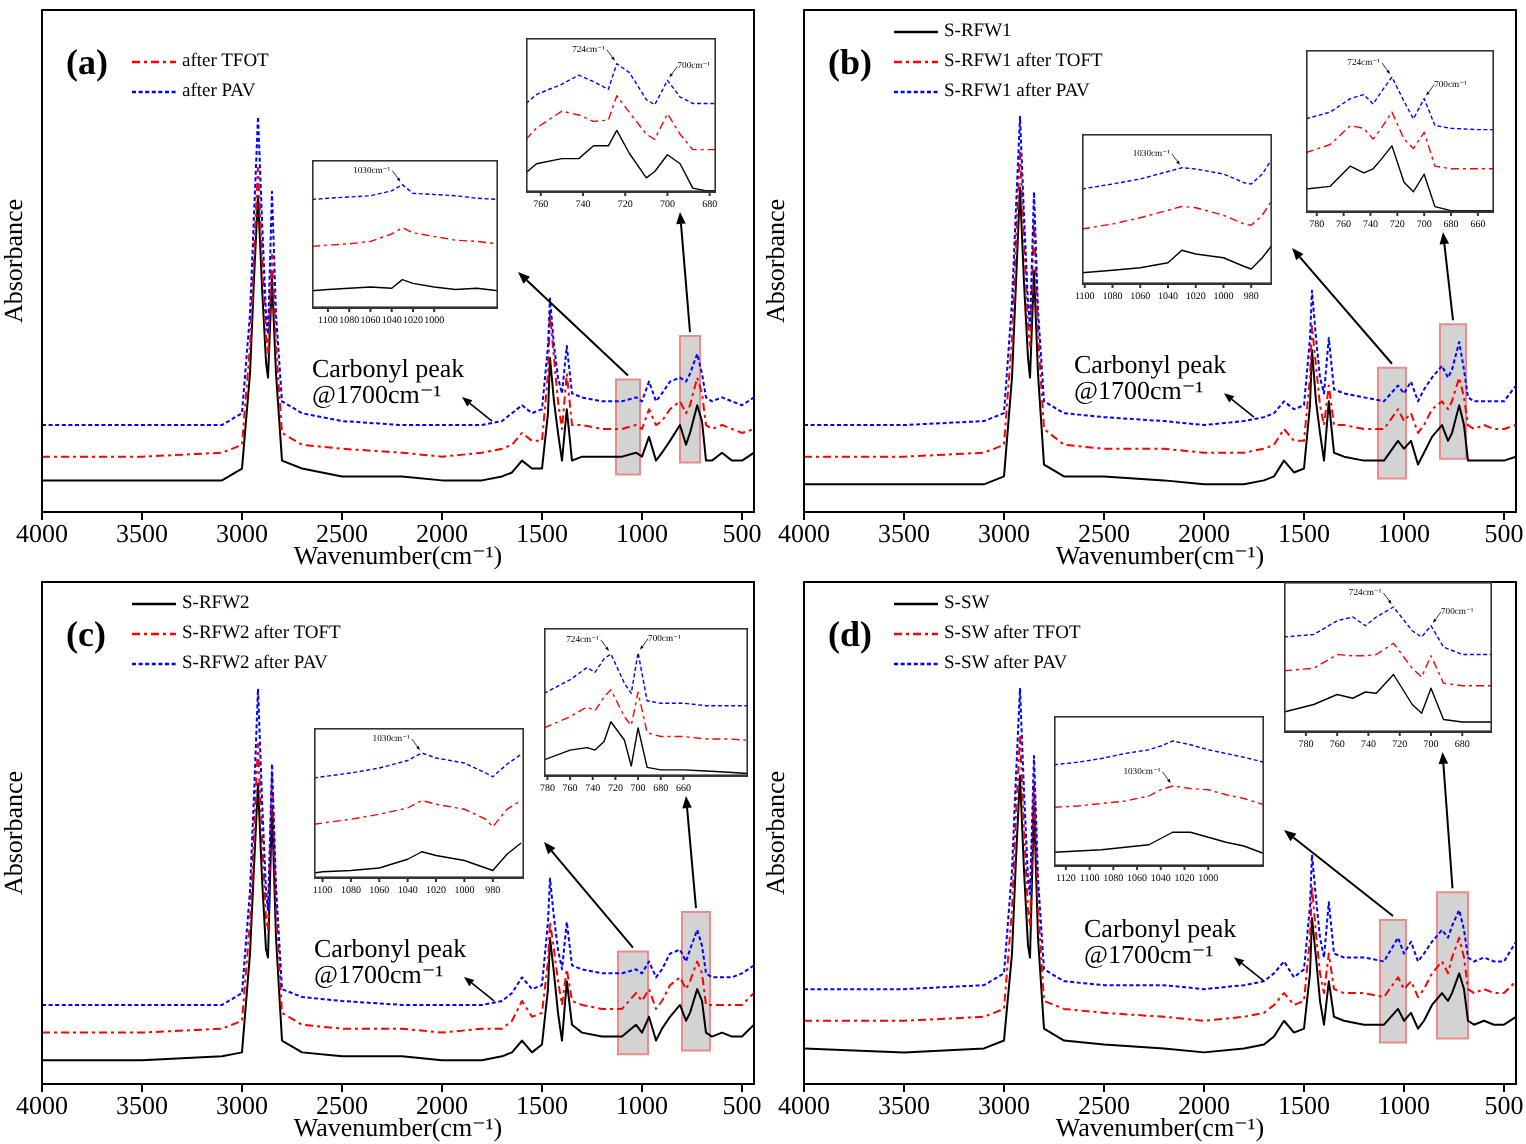  What do you see at coordinates (86, 634) in the screenshot?
I see `chart-title: (c)` at bounding box center [86, 634].